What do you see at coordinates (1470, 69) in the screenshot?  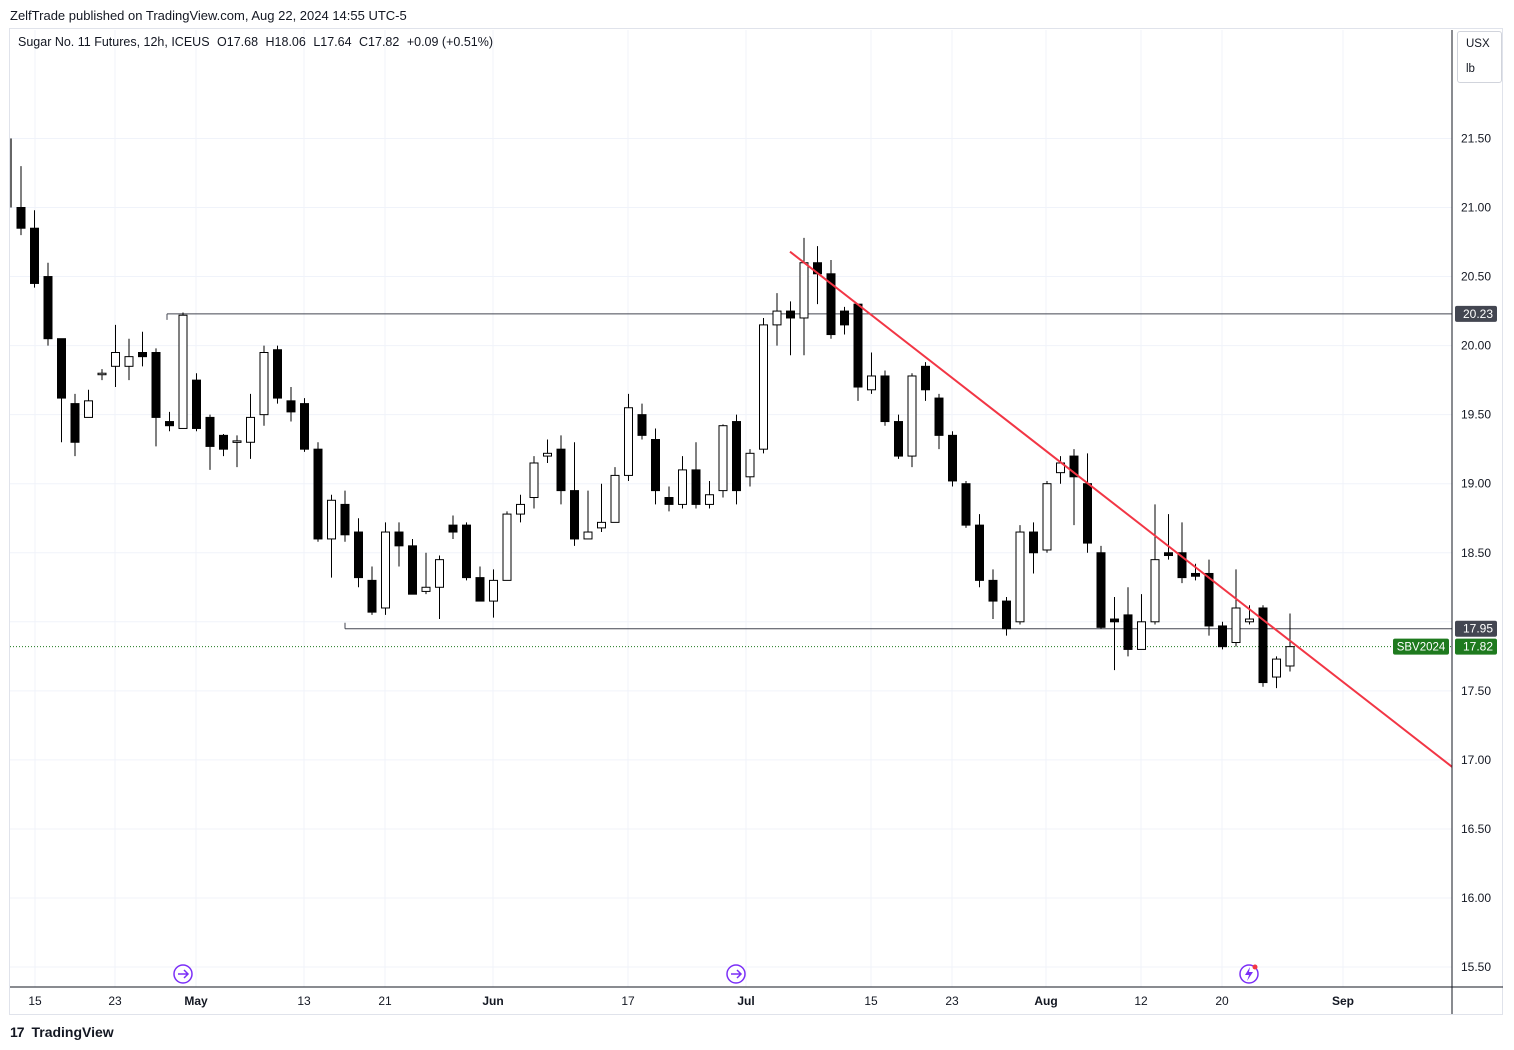 I see `unit-label: lb` at bounding box center [1470, 69].